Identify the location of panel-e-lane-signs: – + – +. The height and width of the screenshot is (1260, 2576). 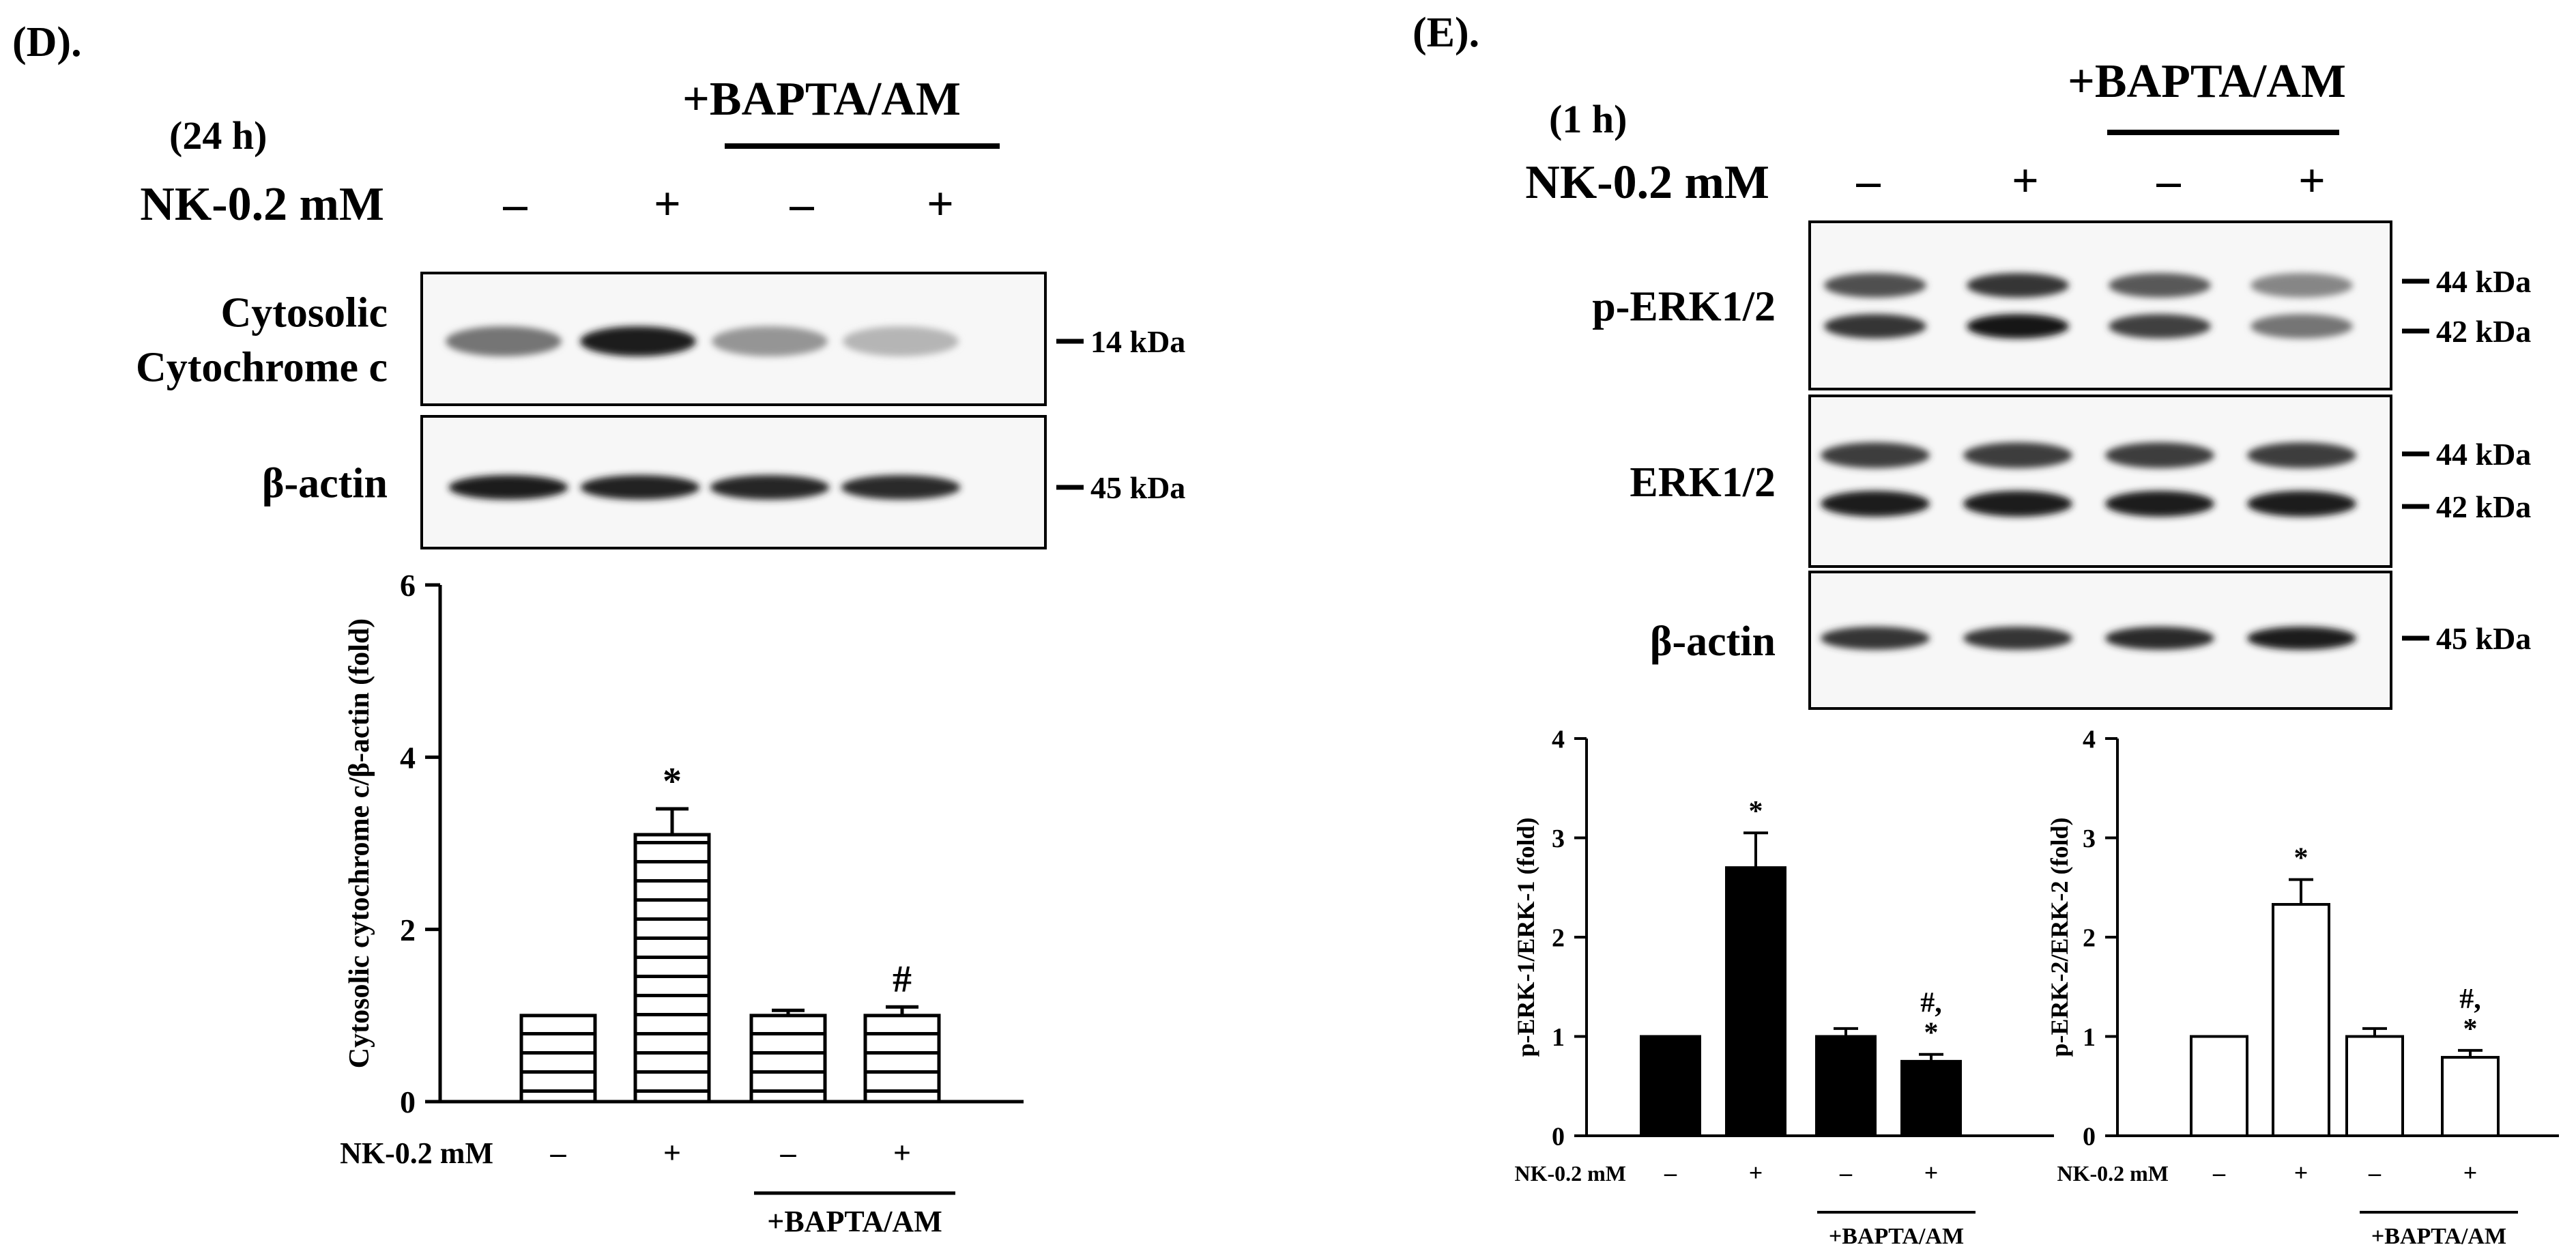
(2091, 181).